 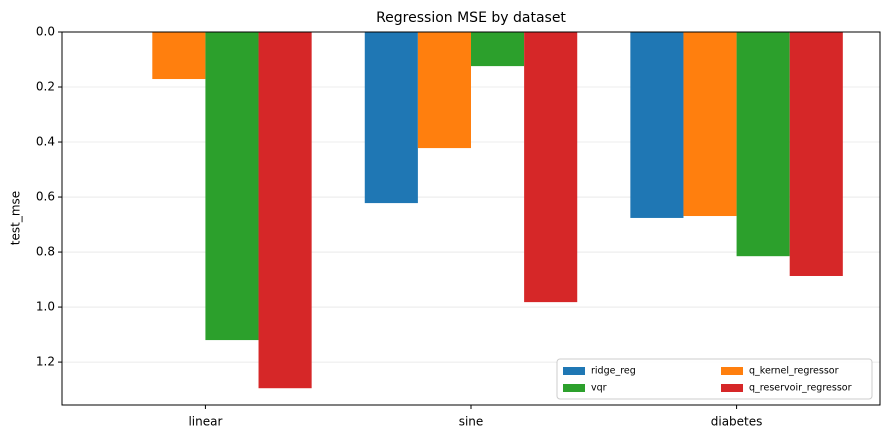 I want to click on legend-label: q_kernel_regressor, so click(x=794, y=371).